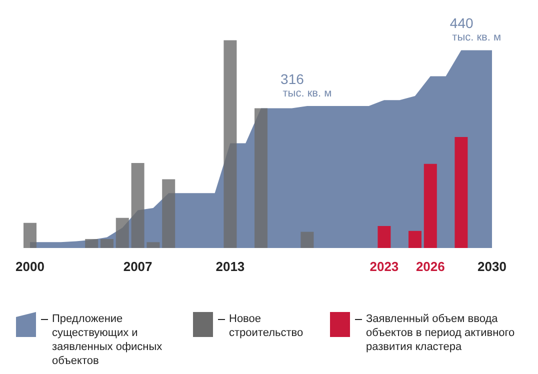 The image size is (538, 374). Describe the element at coordinates (113, 340) in the screenshot. I see `legend-label: Предложение существующих и заявленных офисных объектов` at that location.